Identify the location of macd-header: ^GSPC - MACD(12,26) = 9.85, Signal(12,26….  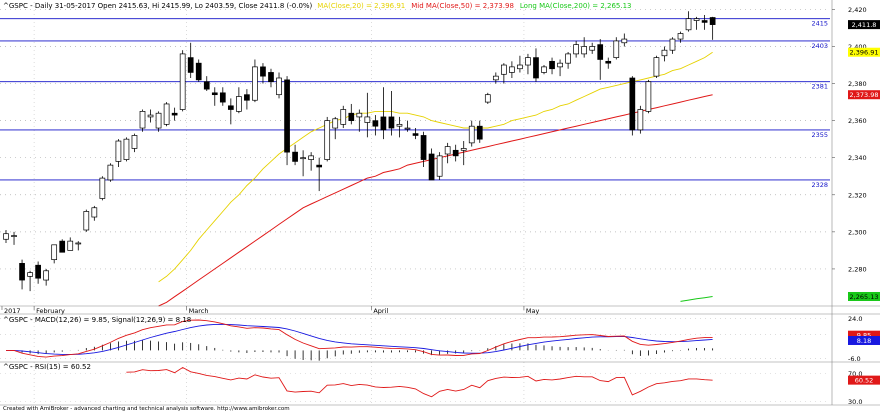
(97, 320).